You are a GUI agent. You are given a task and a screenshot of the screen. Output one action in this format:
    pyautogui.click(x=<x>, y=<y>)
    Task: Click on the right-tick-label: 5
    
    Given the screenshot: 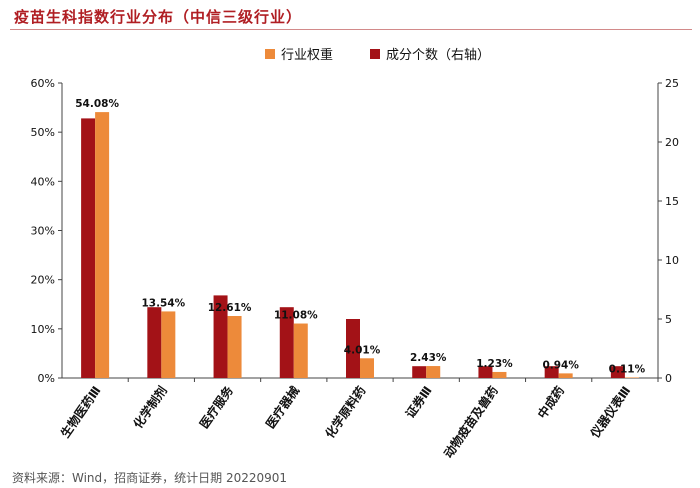 What is the action you would take?
    pyautogui.click(x=668, y=319)
    